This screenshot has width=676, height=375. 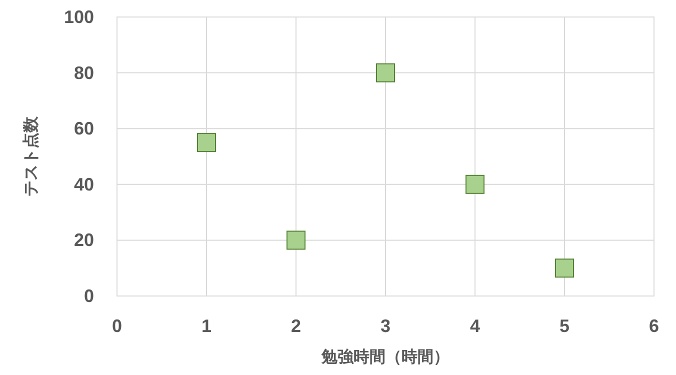 What do you see at coordinates (89, 296) in the screenshot?
I see `y-tick-label: 0` at bounding box center [89, 296].